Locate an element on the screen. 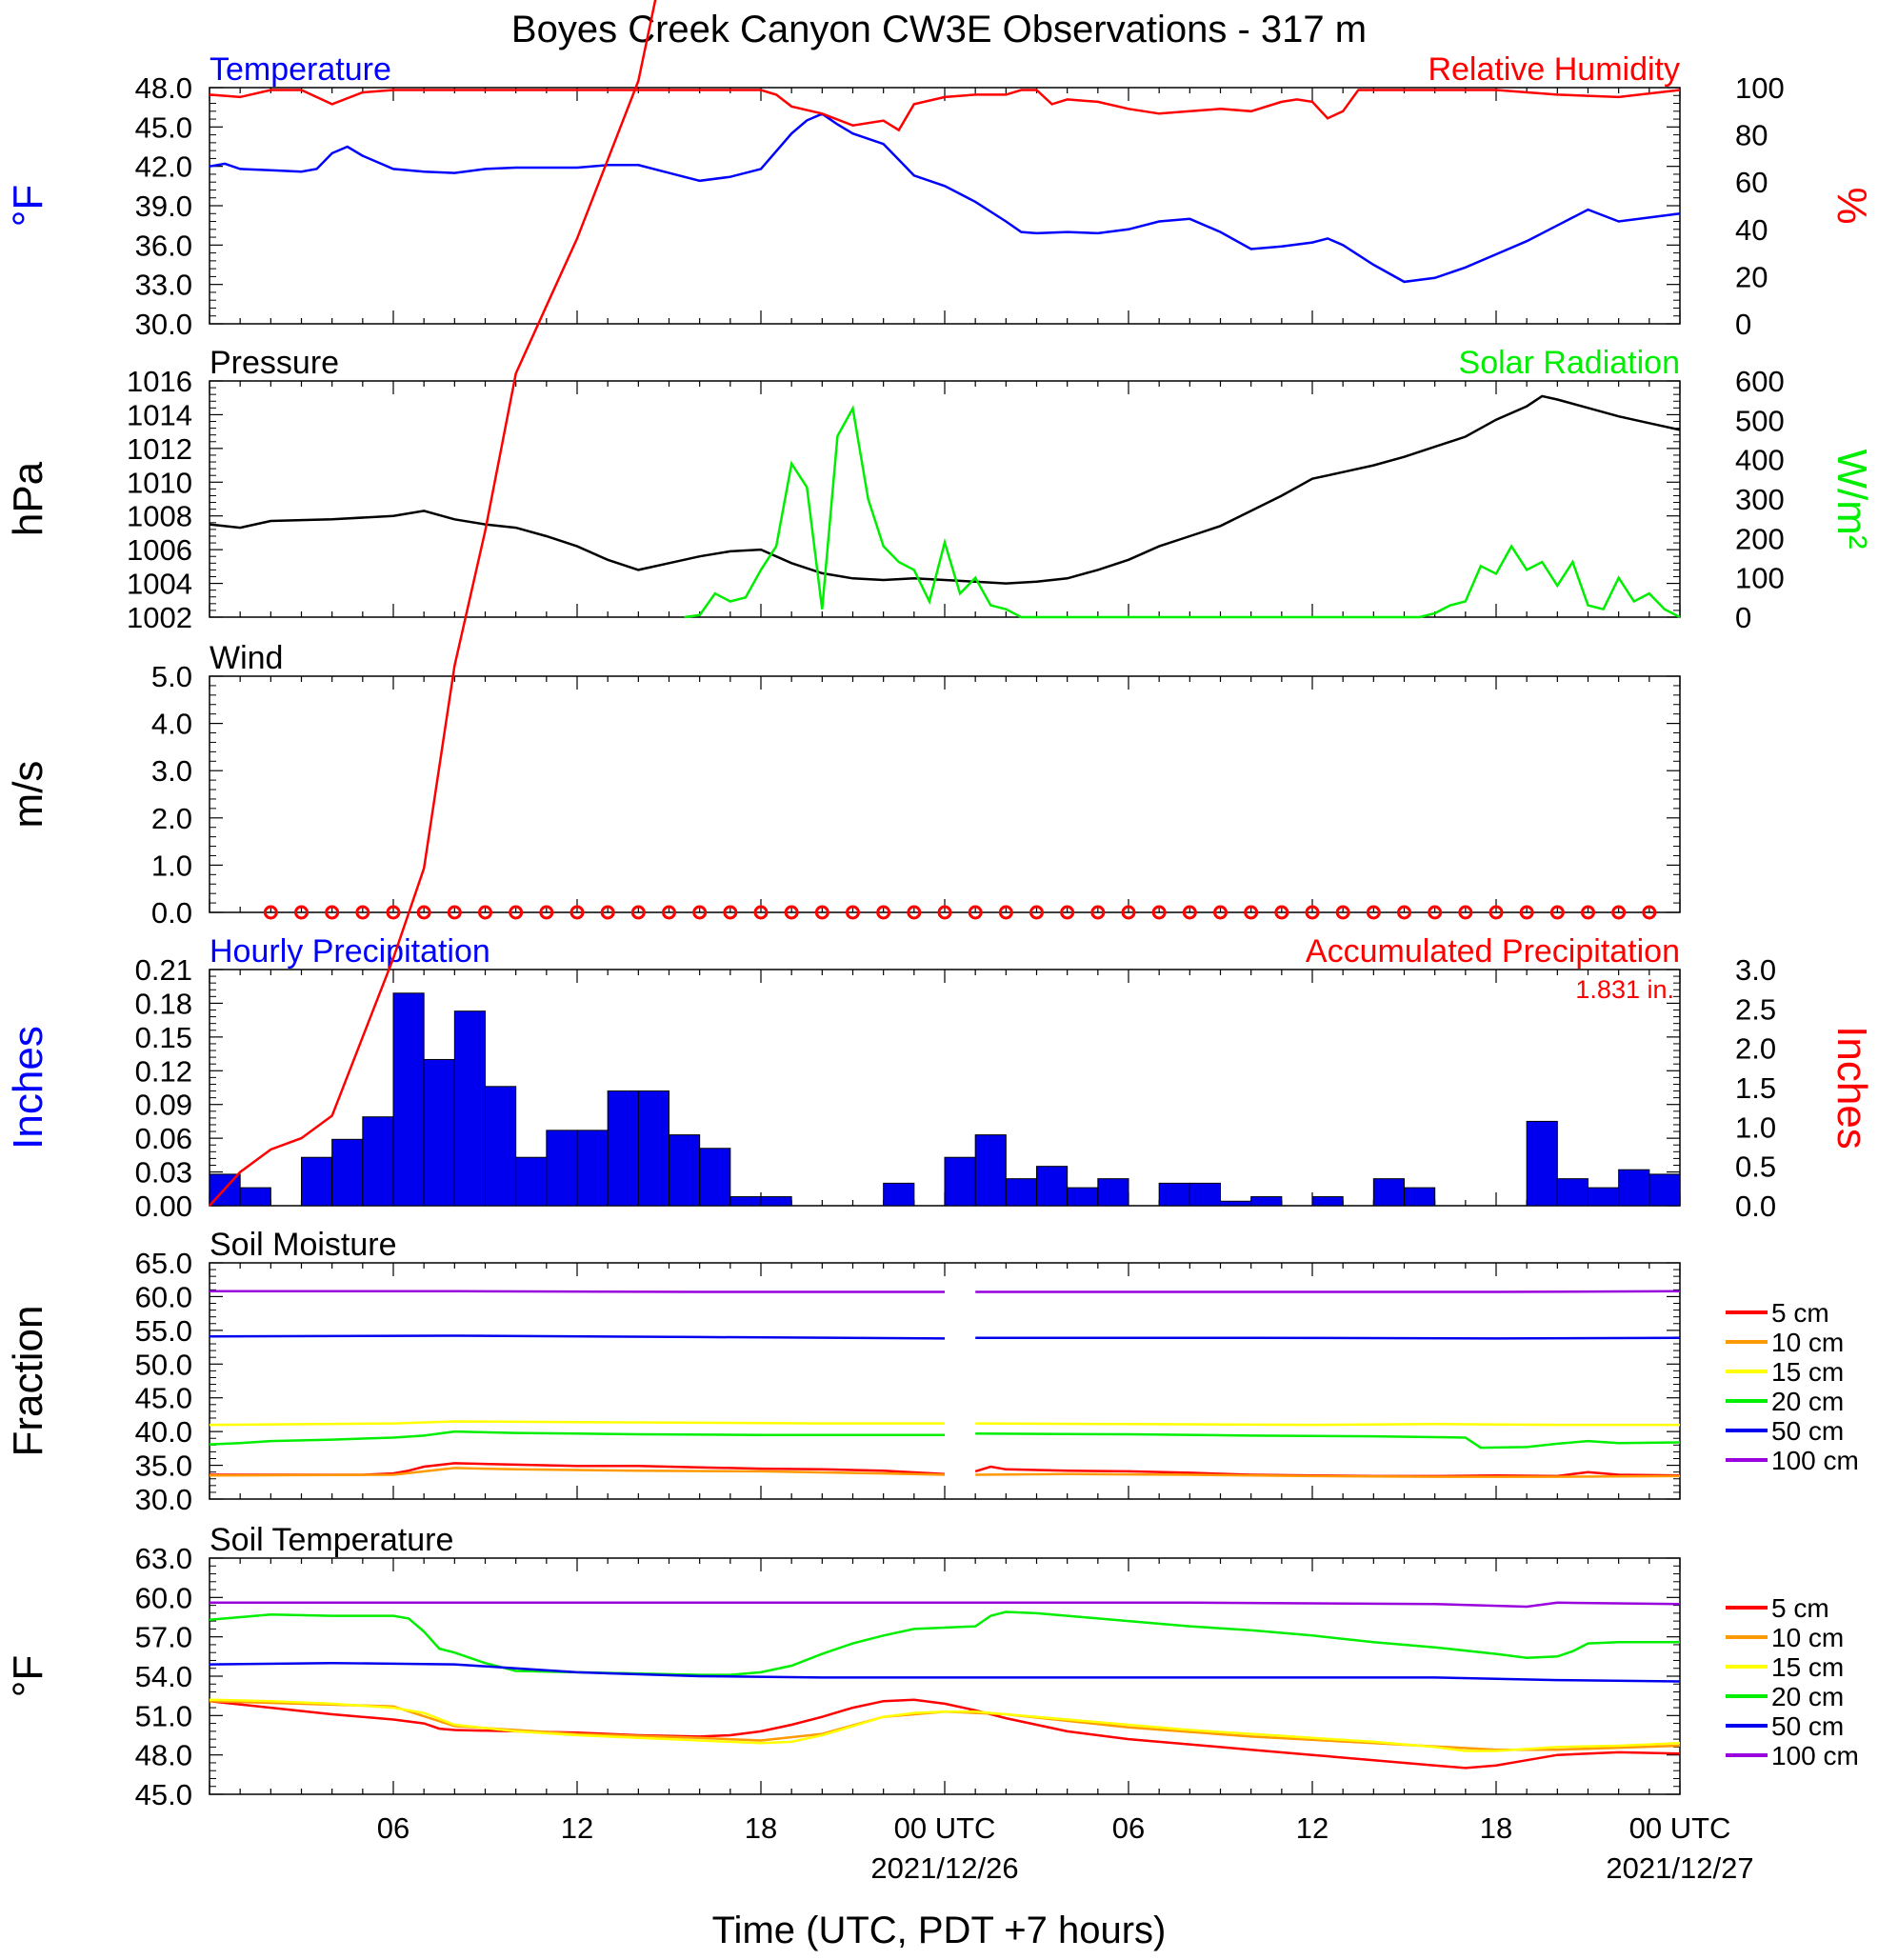 This screenshot has width=1878, height=1960. x-tick-label: 18 is located at coordinates (761, 1828).